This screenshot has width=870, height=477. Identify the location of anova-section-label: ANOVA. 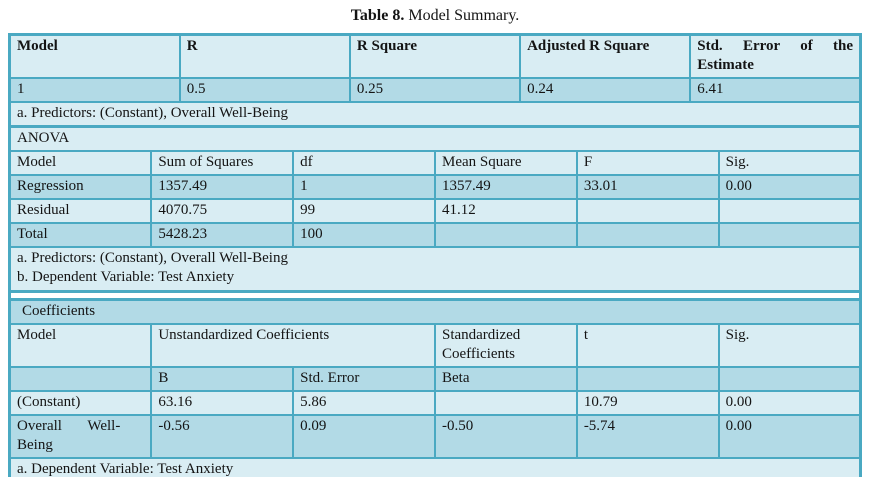
(435, 138).